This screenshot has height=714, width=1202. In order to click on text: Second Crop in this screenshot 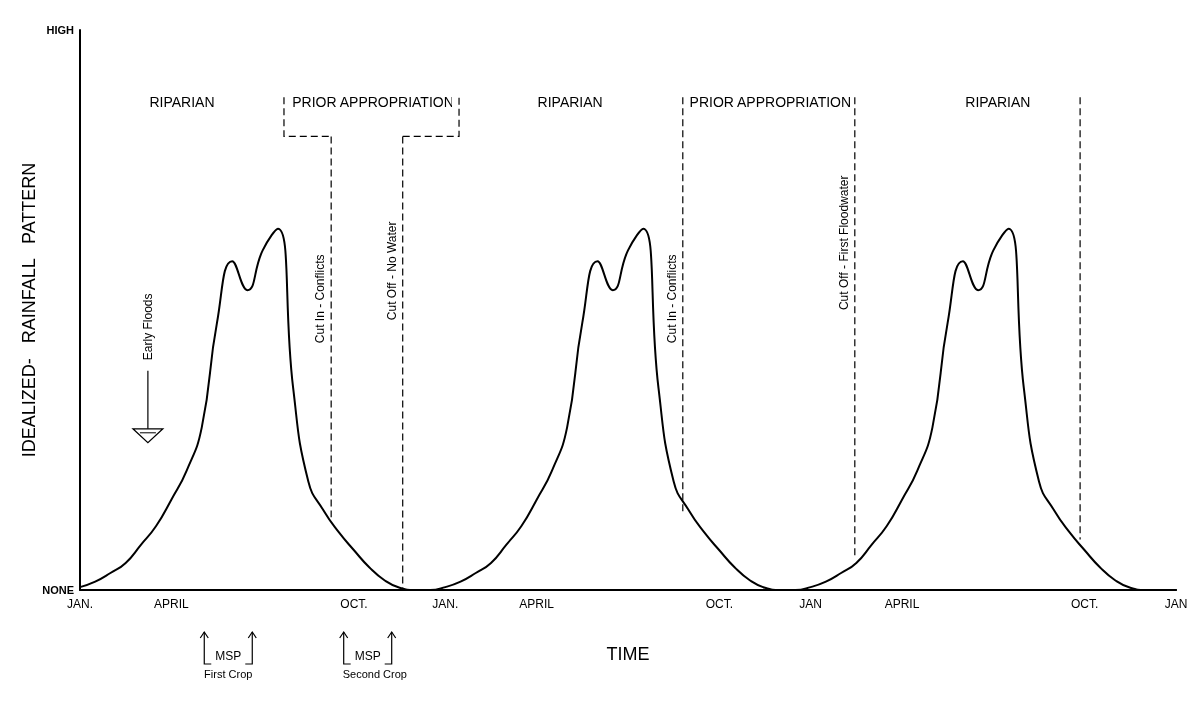, I will do `click(374, 674)`.